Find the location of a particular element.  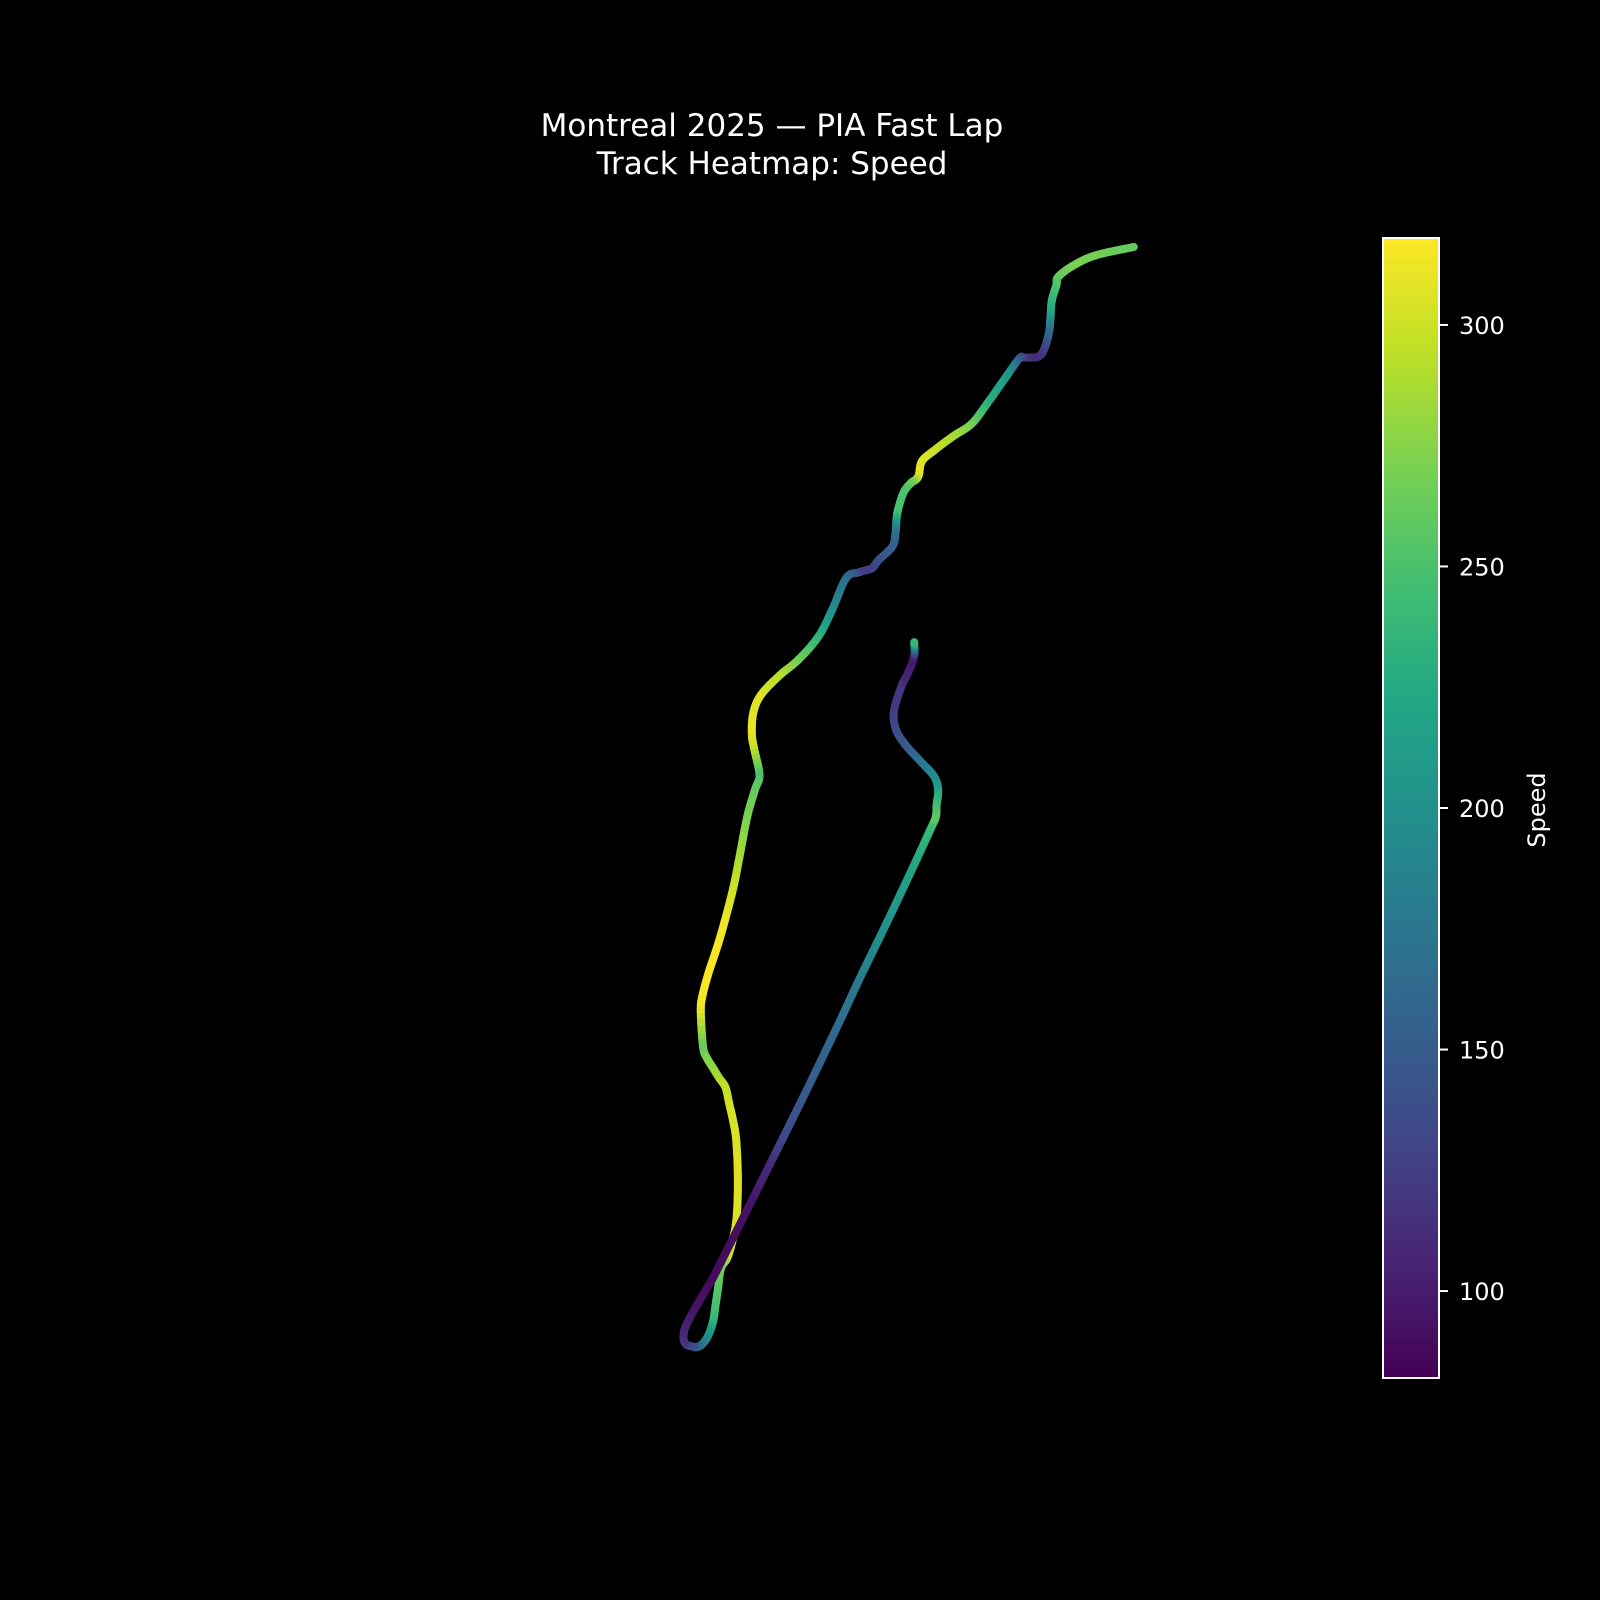

colorbar-tick-label: 300 is located at coordinates (1482, 326).